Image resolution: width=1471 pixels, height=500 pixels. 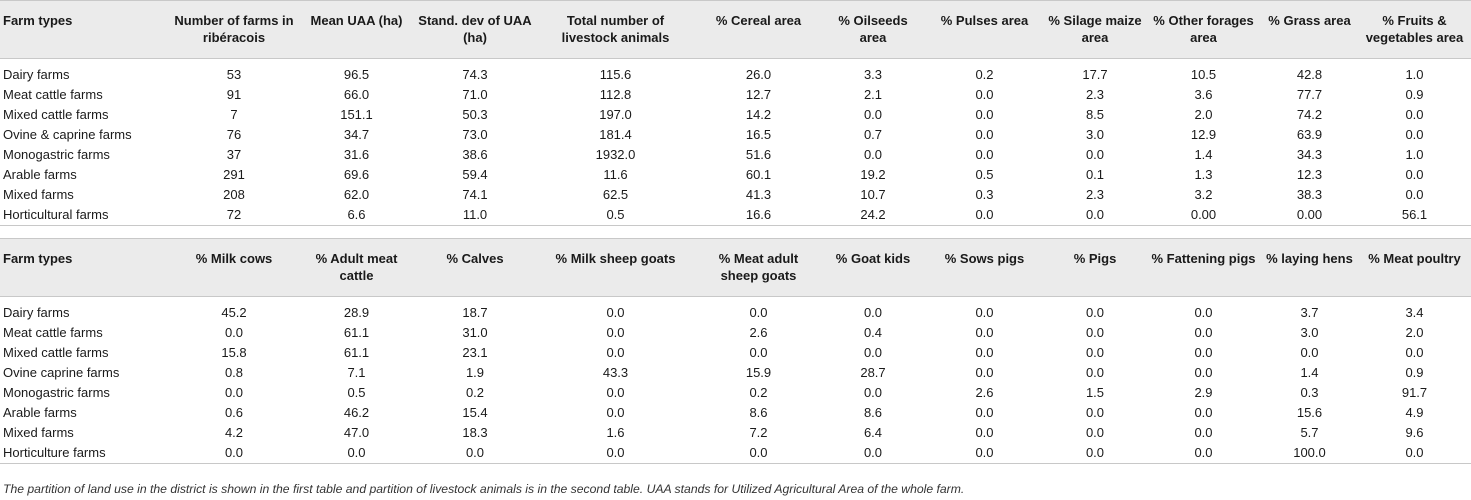 What do you see at coordinates (1309, 114) in the screenshot?
I see `table-cell: 74.2` at bounding box center [1309, 114].